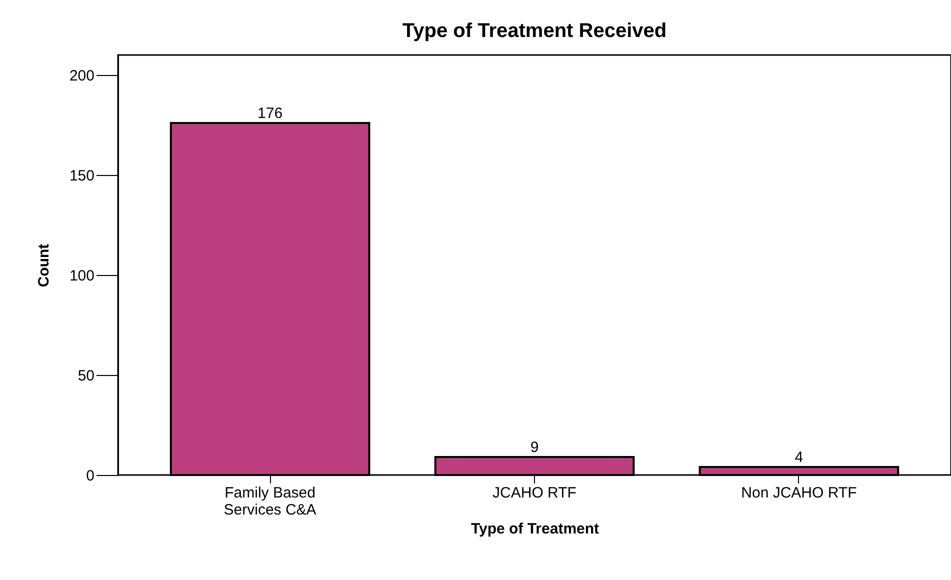 This screenshot has height=580, width=951. I want to click on y-tick-label: 50, so click(86, 376).